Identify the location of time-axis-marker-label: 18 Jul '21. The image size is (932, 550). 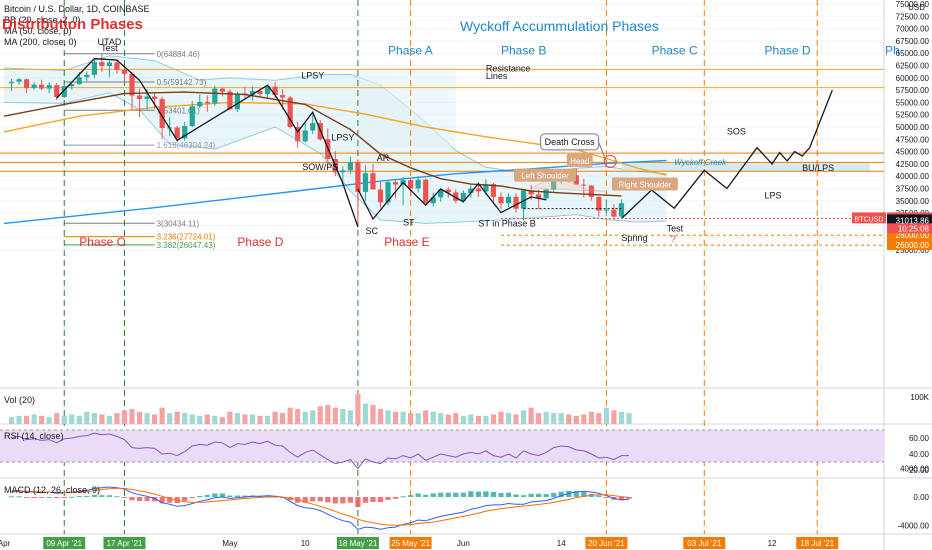
(817, 543).